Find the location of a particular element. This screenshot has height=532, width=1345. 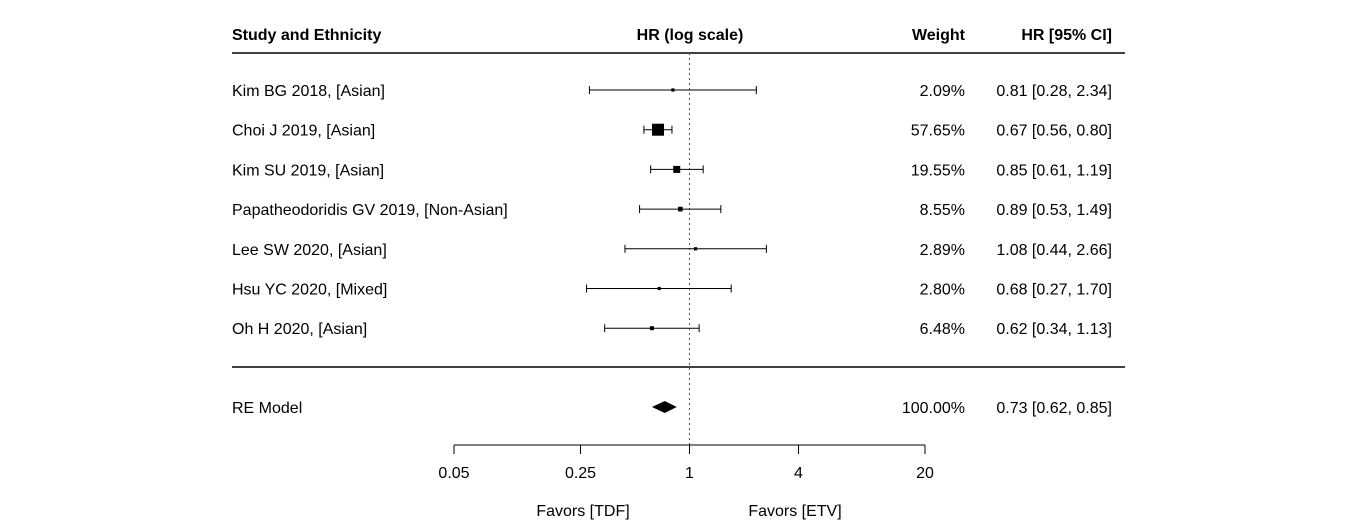

x-tick-label: 4 is located at coordinates (798, 473).